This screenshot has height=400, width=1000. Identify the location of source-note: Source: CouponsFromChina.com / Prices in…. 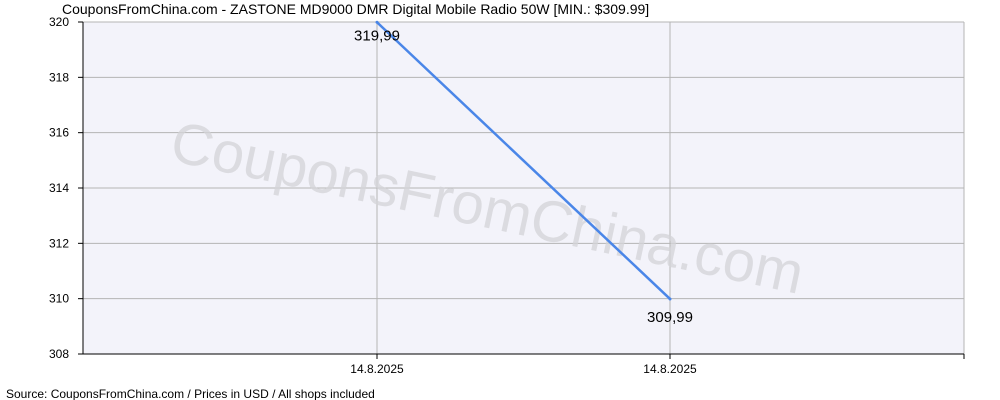
(190, 393).